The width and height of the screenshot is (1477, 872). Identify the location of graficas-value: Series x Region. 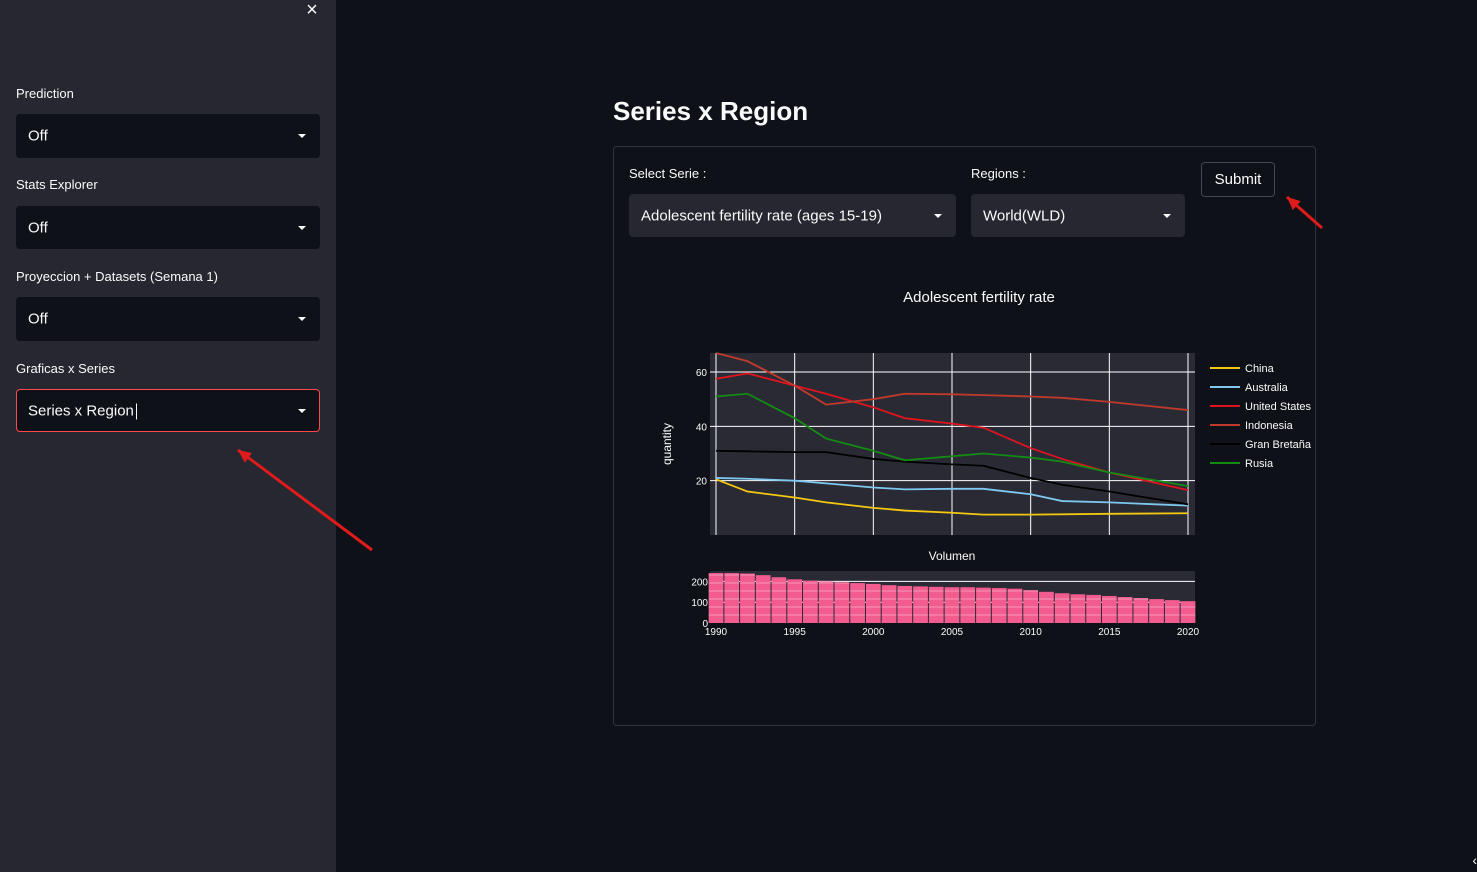
(82, 411).